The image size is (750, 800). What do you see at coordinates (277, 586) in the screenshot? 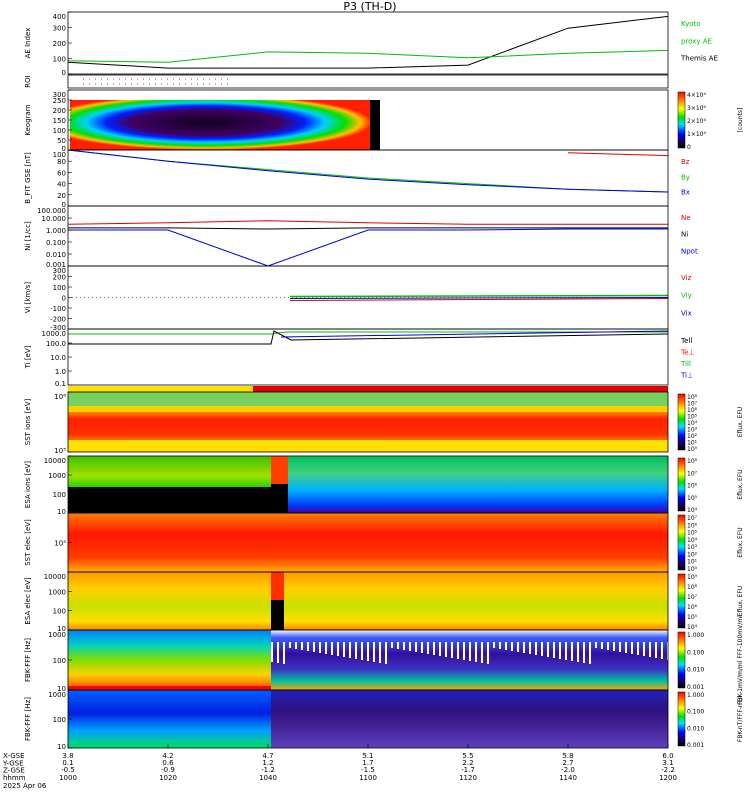
I see `esa-elec-transition` at bounding box center [277, 586].